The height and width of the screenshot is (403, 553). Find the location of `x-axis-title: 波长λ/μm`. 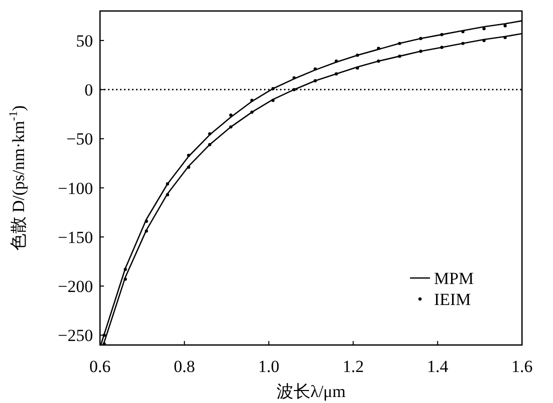

x-axis-title: 波长λ/μm is located at coordinates (311, 391).